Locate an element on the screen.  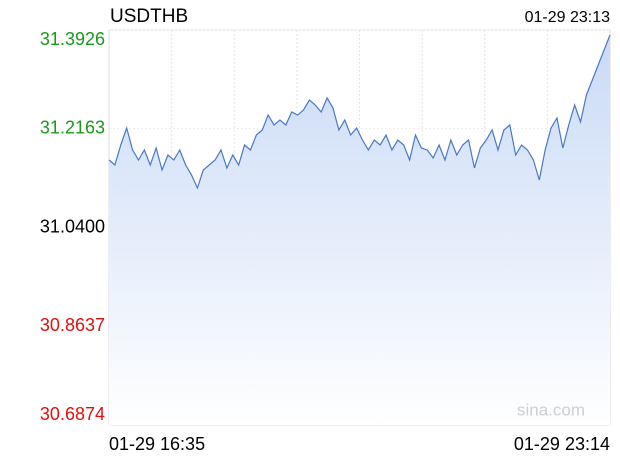
y-tick-label: 31.3926 is located at coordinates (72, 39).